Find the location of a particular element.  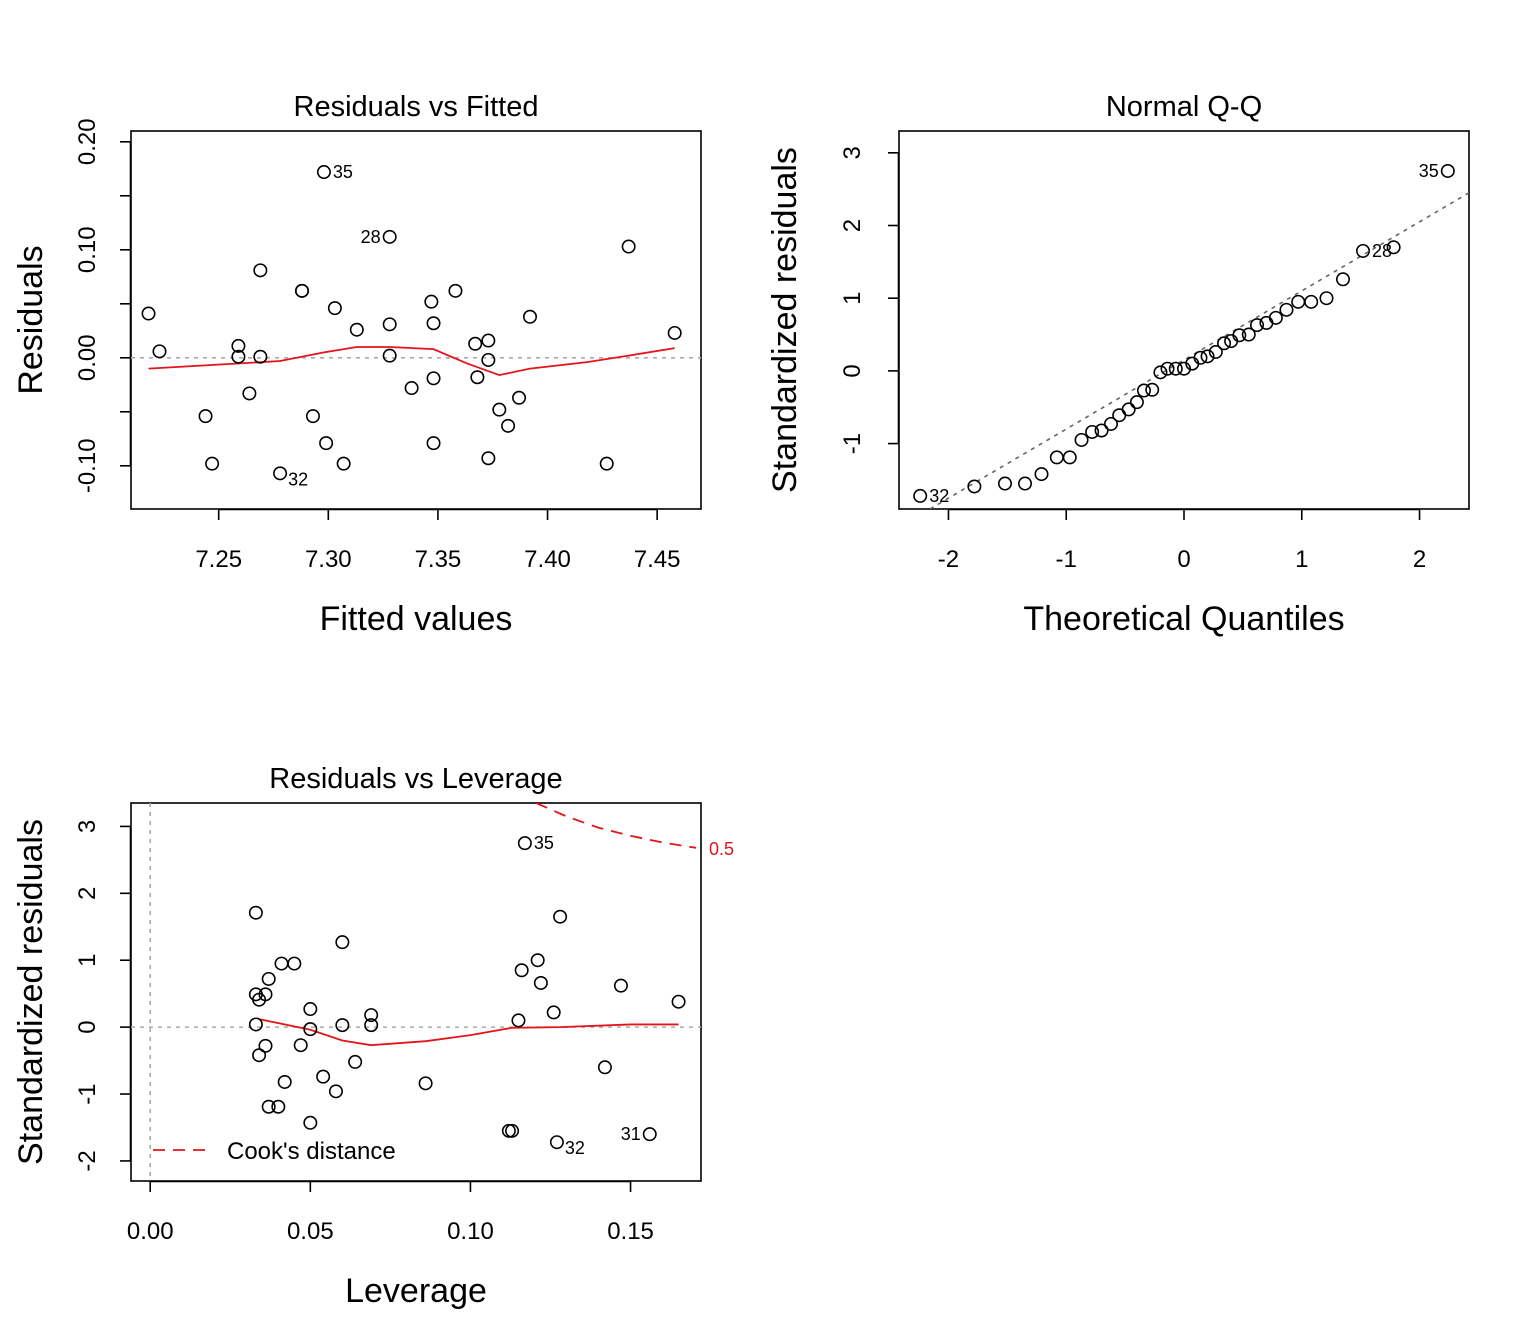

x-axis: 0.00 0.05 0.10 0.15 is located at coordinates (390, 1212).